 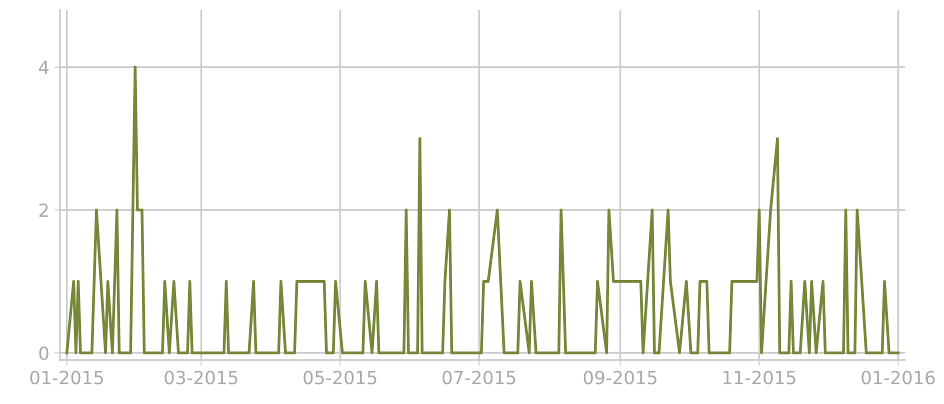 What do you see at coordinates (759, 377) in the screenshot?
I see `x-tick-label: 11-2015` at bounding box center [759, 377].